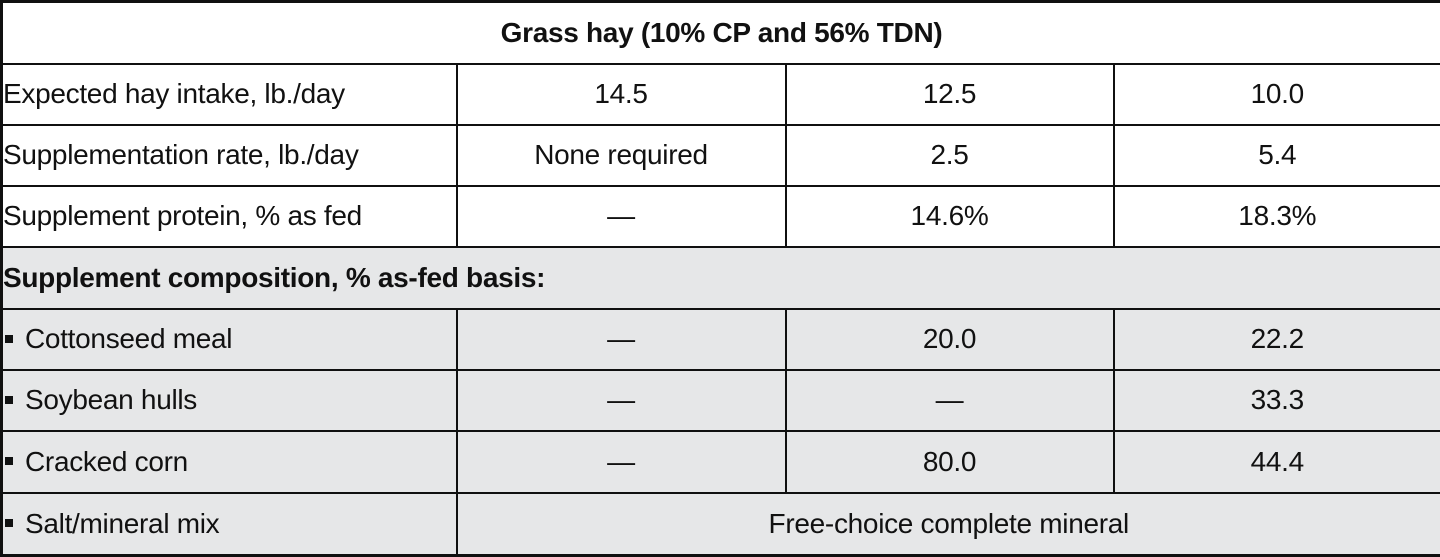 The height and width of the screenshot is (557, 1440). Describe the element at coordinates (229, 155) in the screenshot. I see `row-label-supp-rate: Supplementation rate, lb./day` at that location.